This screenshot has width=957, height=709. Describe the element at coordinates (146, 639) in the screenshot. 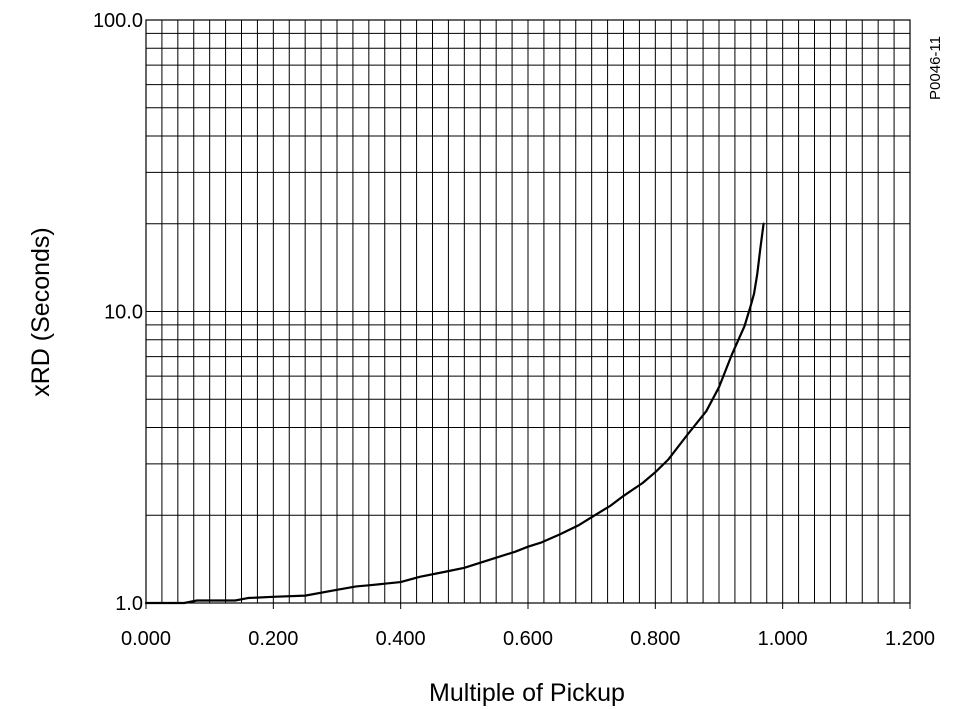

I see `x-tick-label: 0.000` at that location.